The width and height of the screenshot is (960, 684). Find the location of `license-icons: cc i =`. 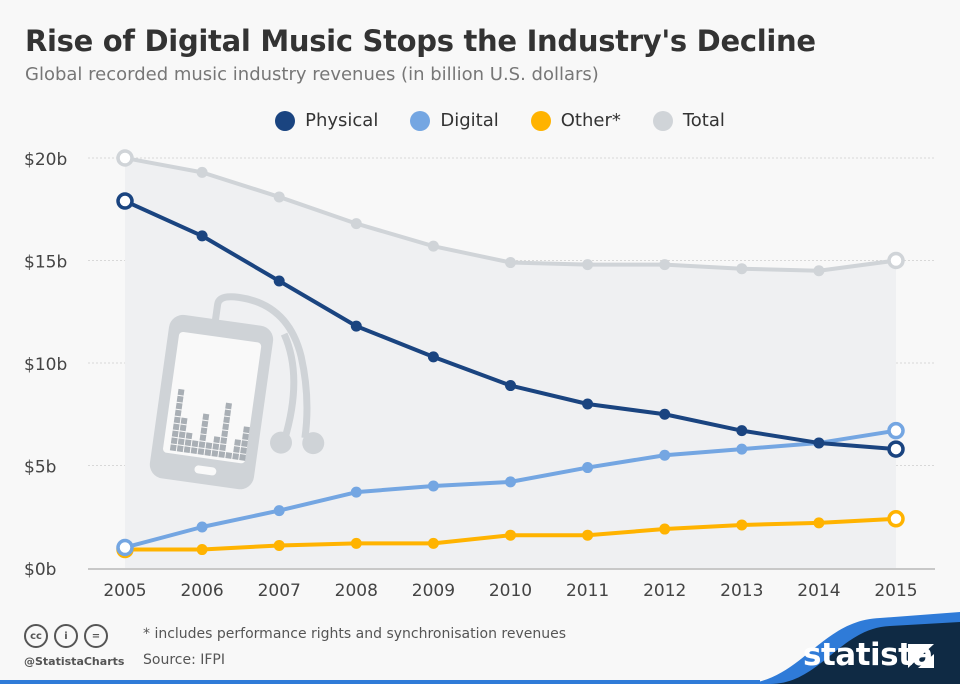

license-icons: cc i = is located at coordinates (66, 636).